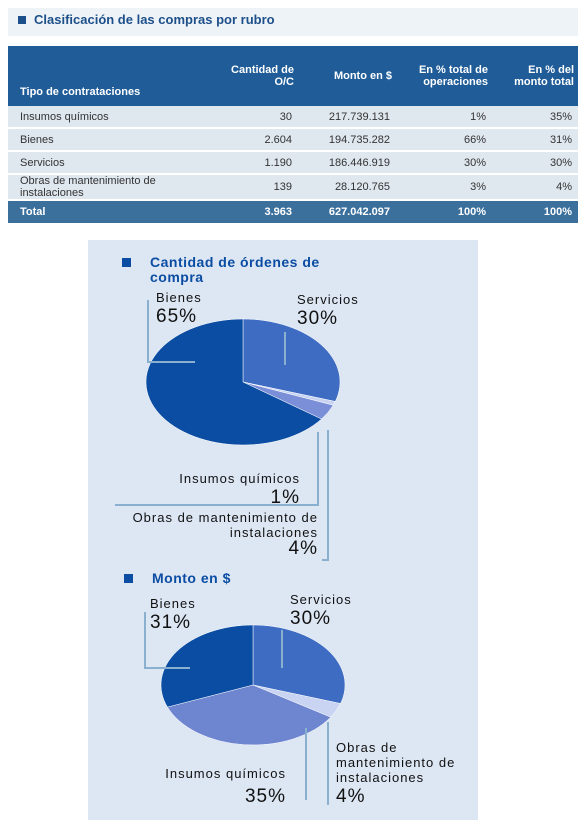 This screenshot has width=586, height=832. I want to click on table-cell: 4%, so click(535, 187).